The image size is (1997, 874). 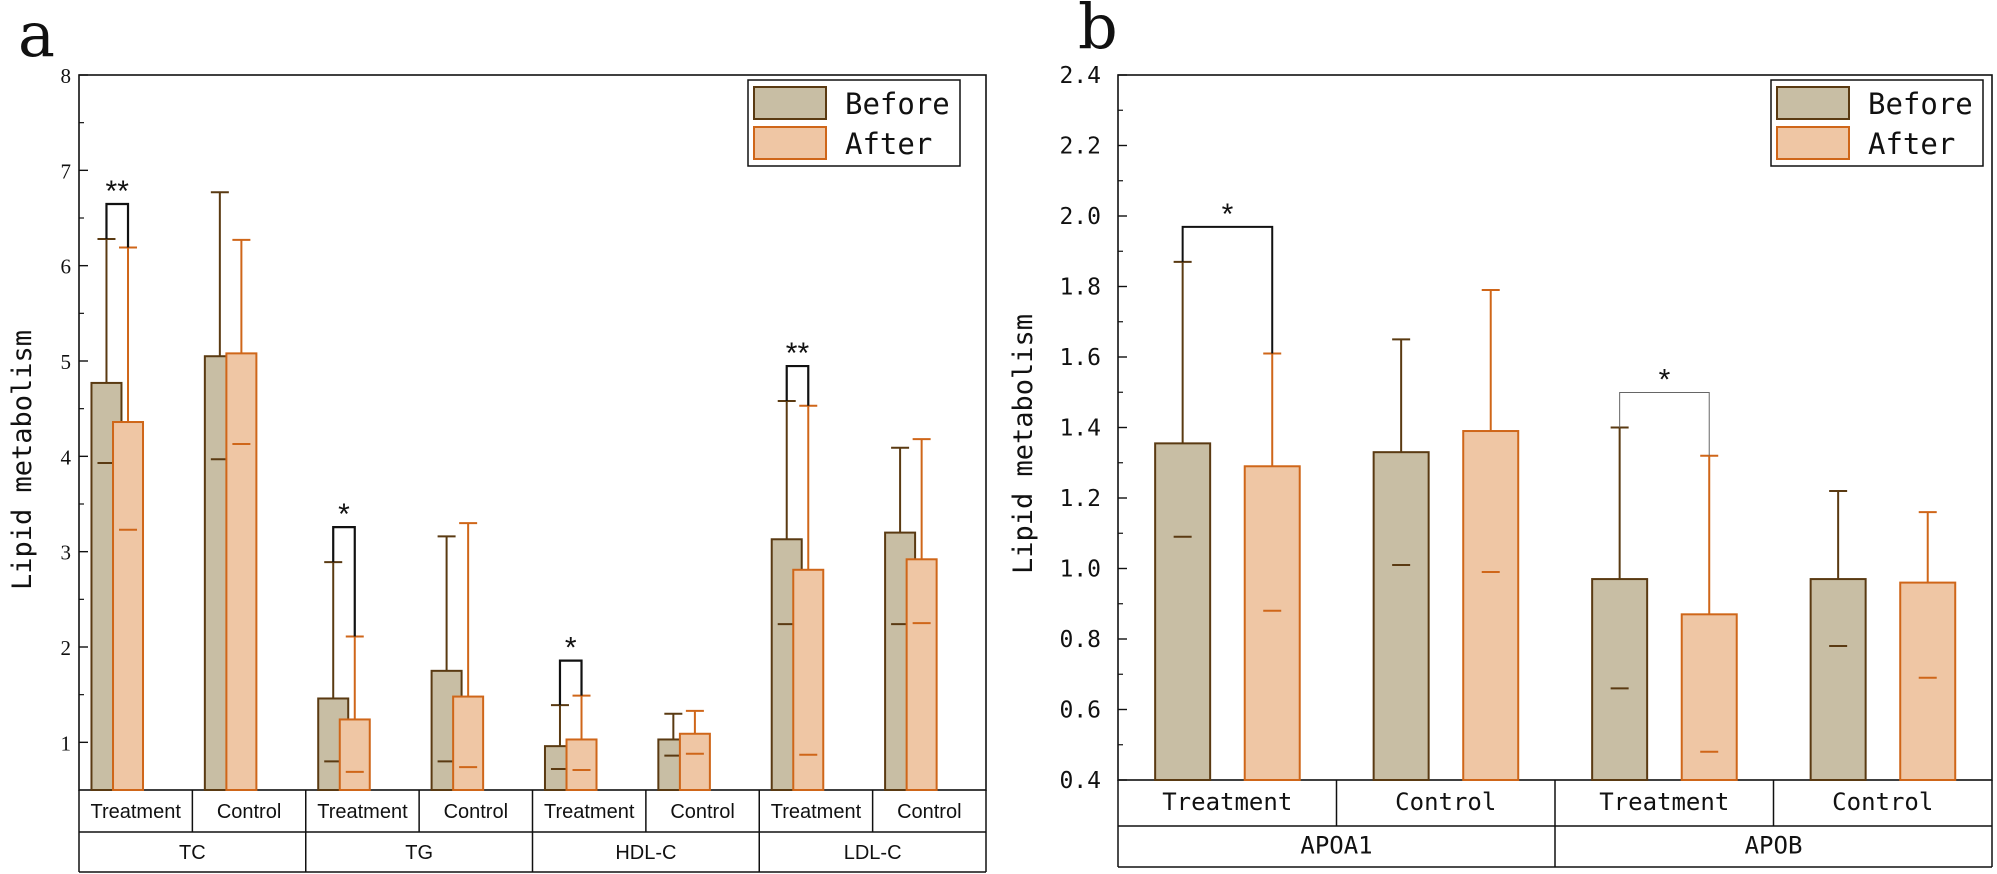 What do you see at coordinates (1774, 846) in the screenshot?
I see `group-label: APOB` at bounding box center [1774, 846].